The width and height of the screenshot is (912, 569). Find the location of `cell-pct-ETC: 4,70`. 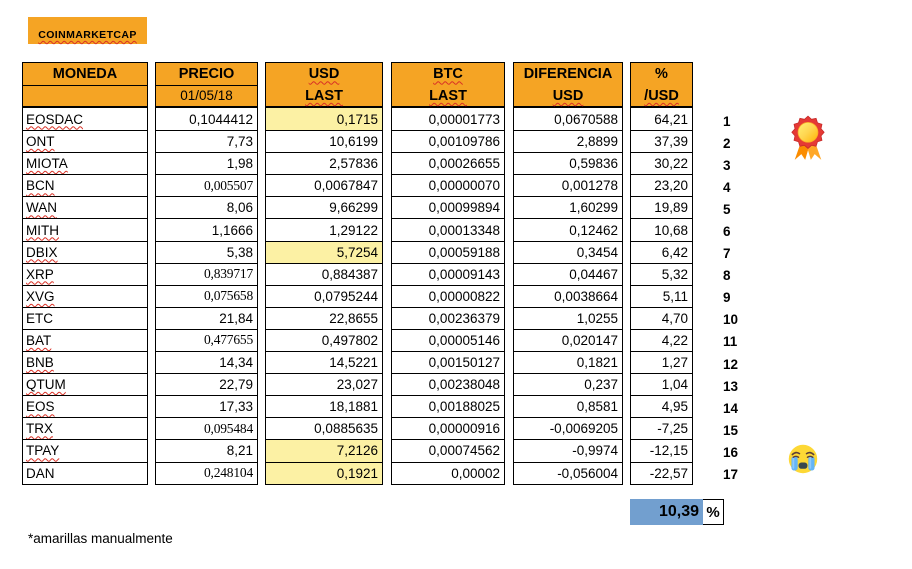

cell-pct-ETC: 4,70 is located at coordinates (661, 317).